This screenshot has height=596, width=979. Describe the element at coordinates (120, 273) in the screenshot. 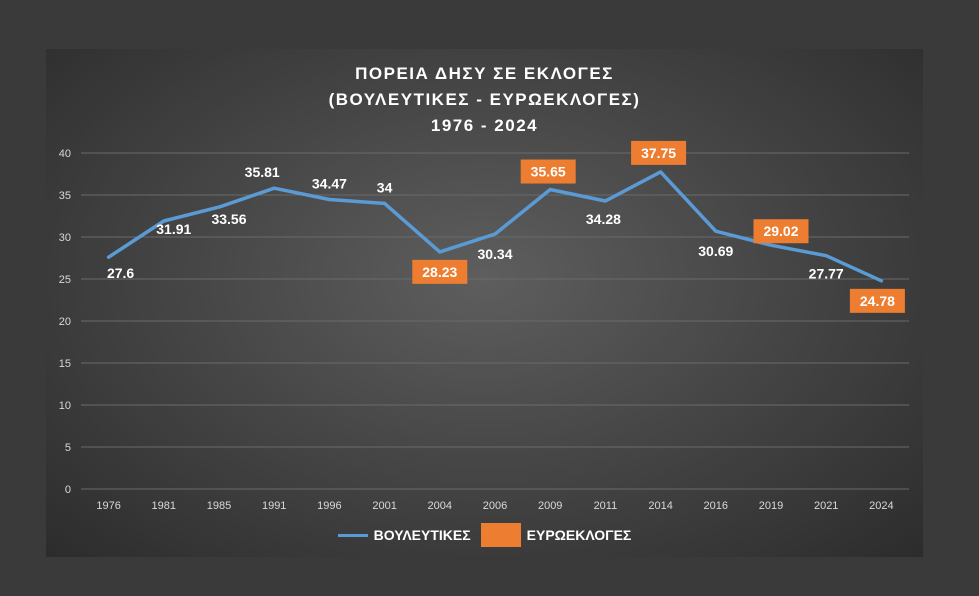

I see `data-label: 27.6` at that location.